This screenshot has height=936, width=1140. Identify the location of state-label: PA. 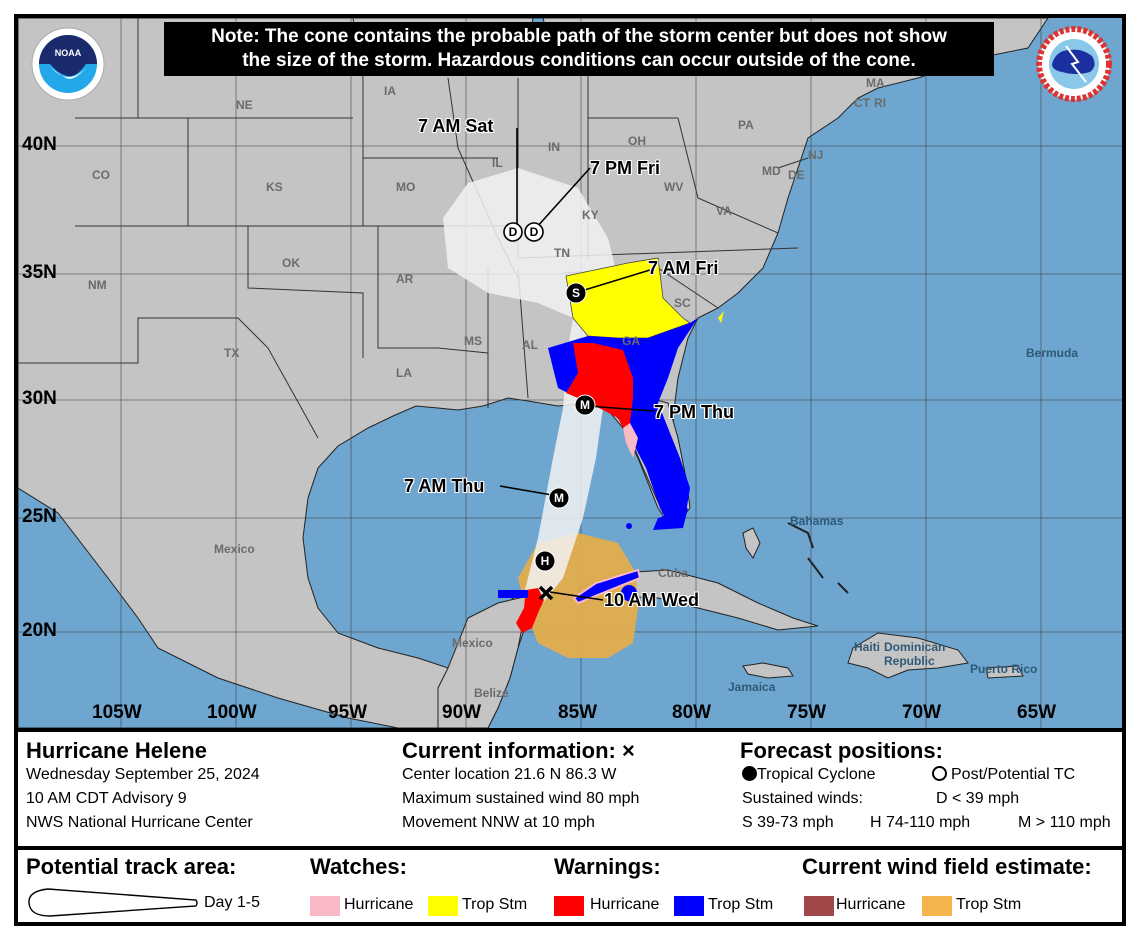
(746, 125).